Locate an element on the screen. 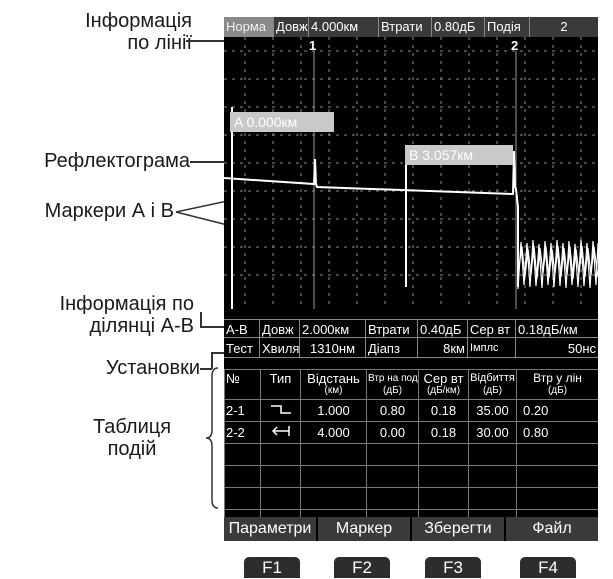 The width and height of the screenshot is (613, 579). col-header-distance-unit: (км) is located at coordinates (333, 390).